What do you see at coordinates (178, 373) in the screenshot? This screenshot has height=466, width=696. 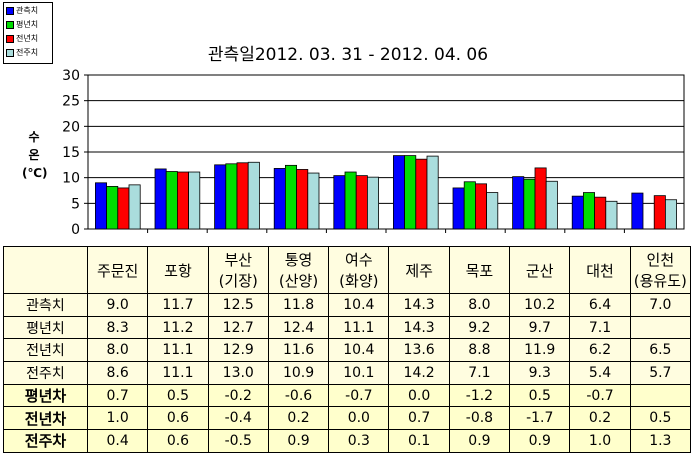 I see `table-cell: 11.1` at bounding box center [178, 373].